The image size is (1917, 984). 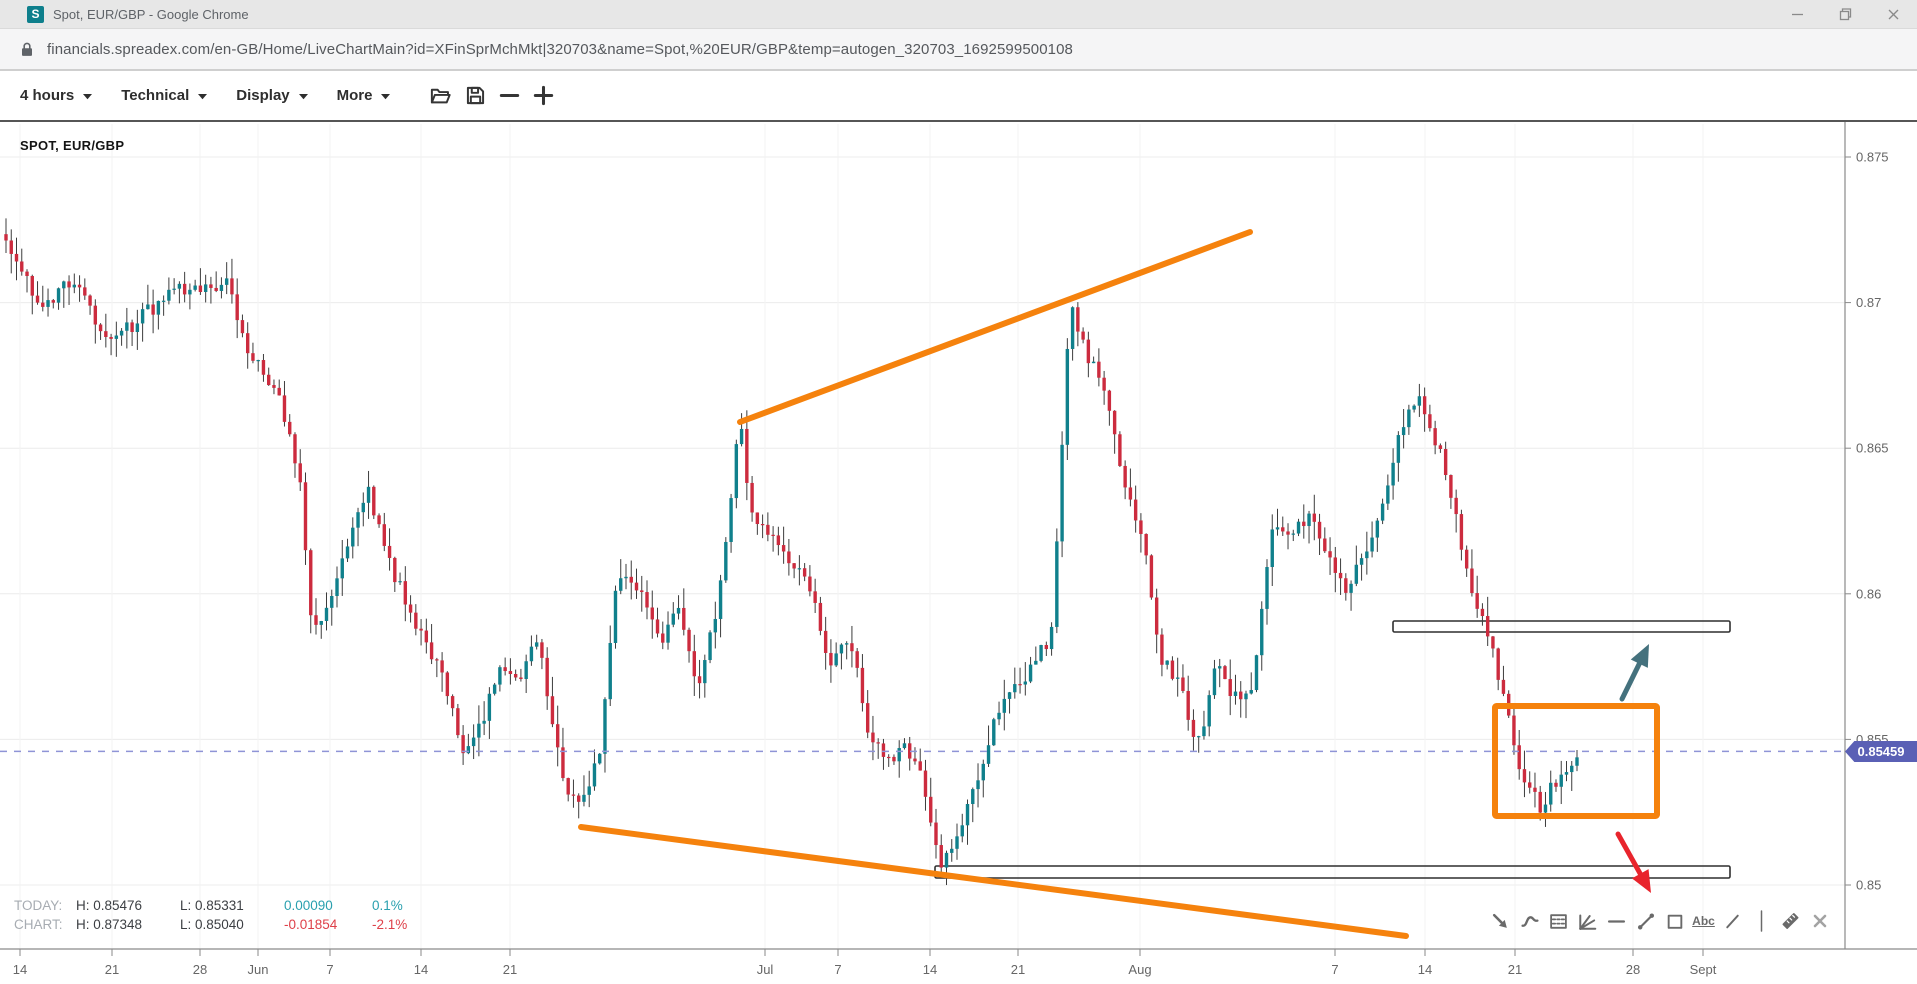 What do you see at coordinates (27, 49) in the screenshot?
I see `secure-lock-icon` at bounding box center [27, 49].